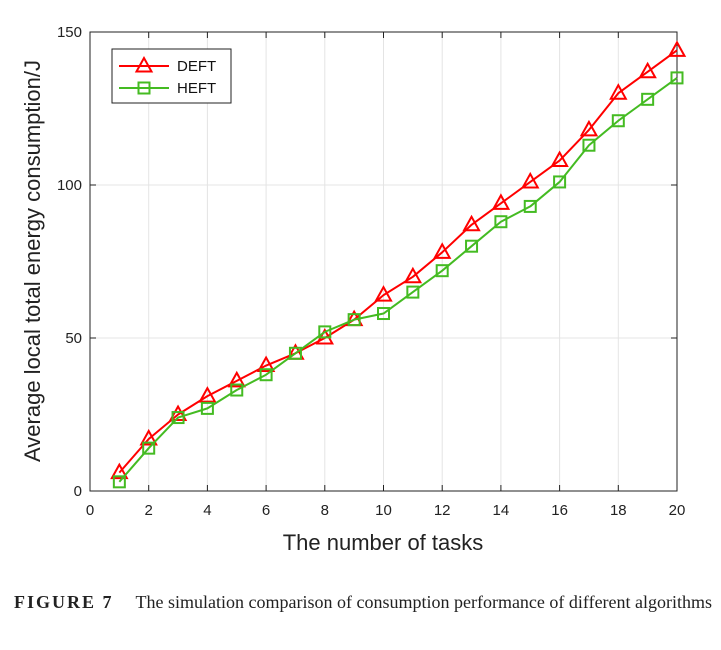  Describe the element at coordinates (144, 64) in the screenshot. I see `legend-marker-deft` at that location.